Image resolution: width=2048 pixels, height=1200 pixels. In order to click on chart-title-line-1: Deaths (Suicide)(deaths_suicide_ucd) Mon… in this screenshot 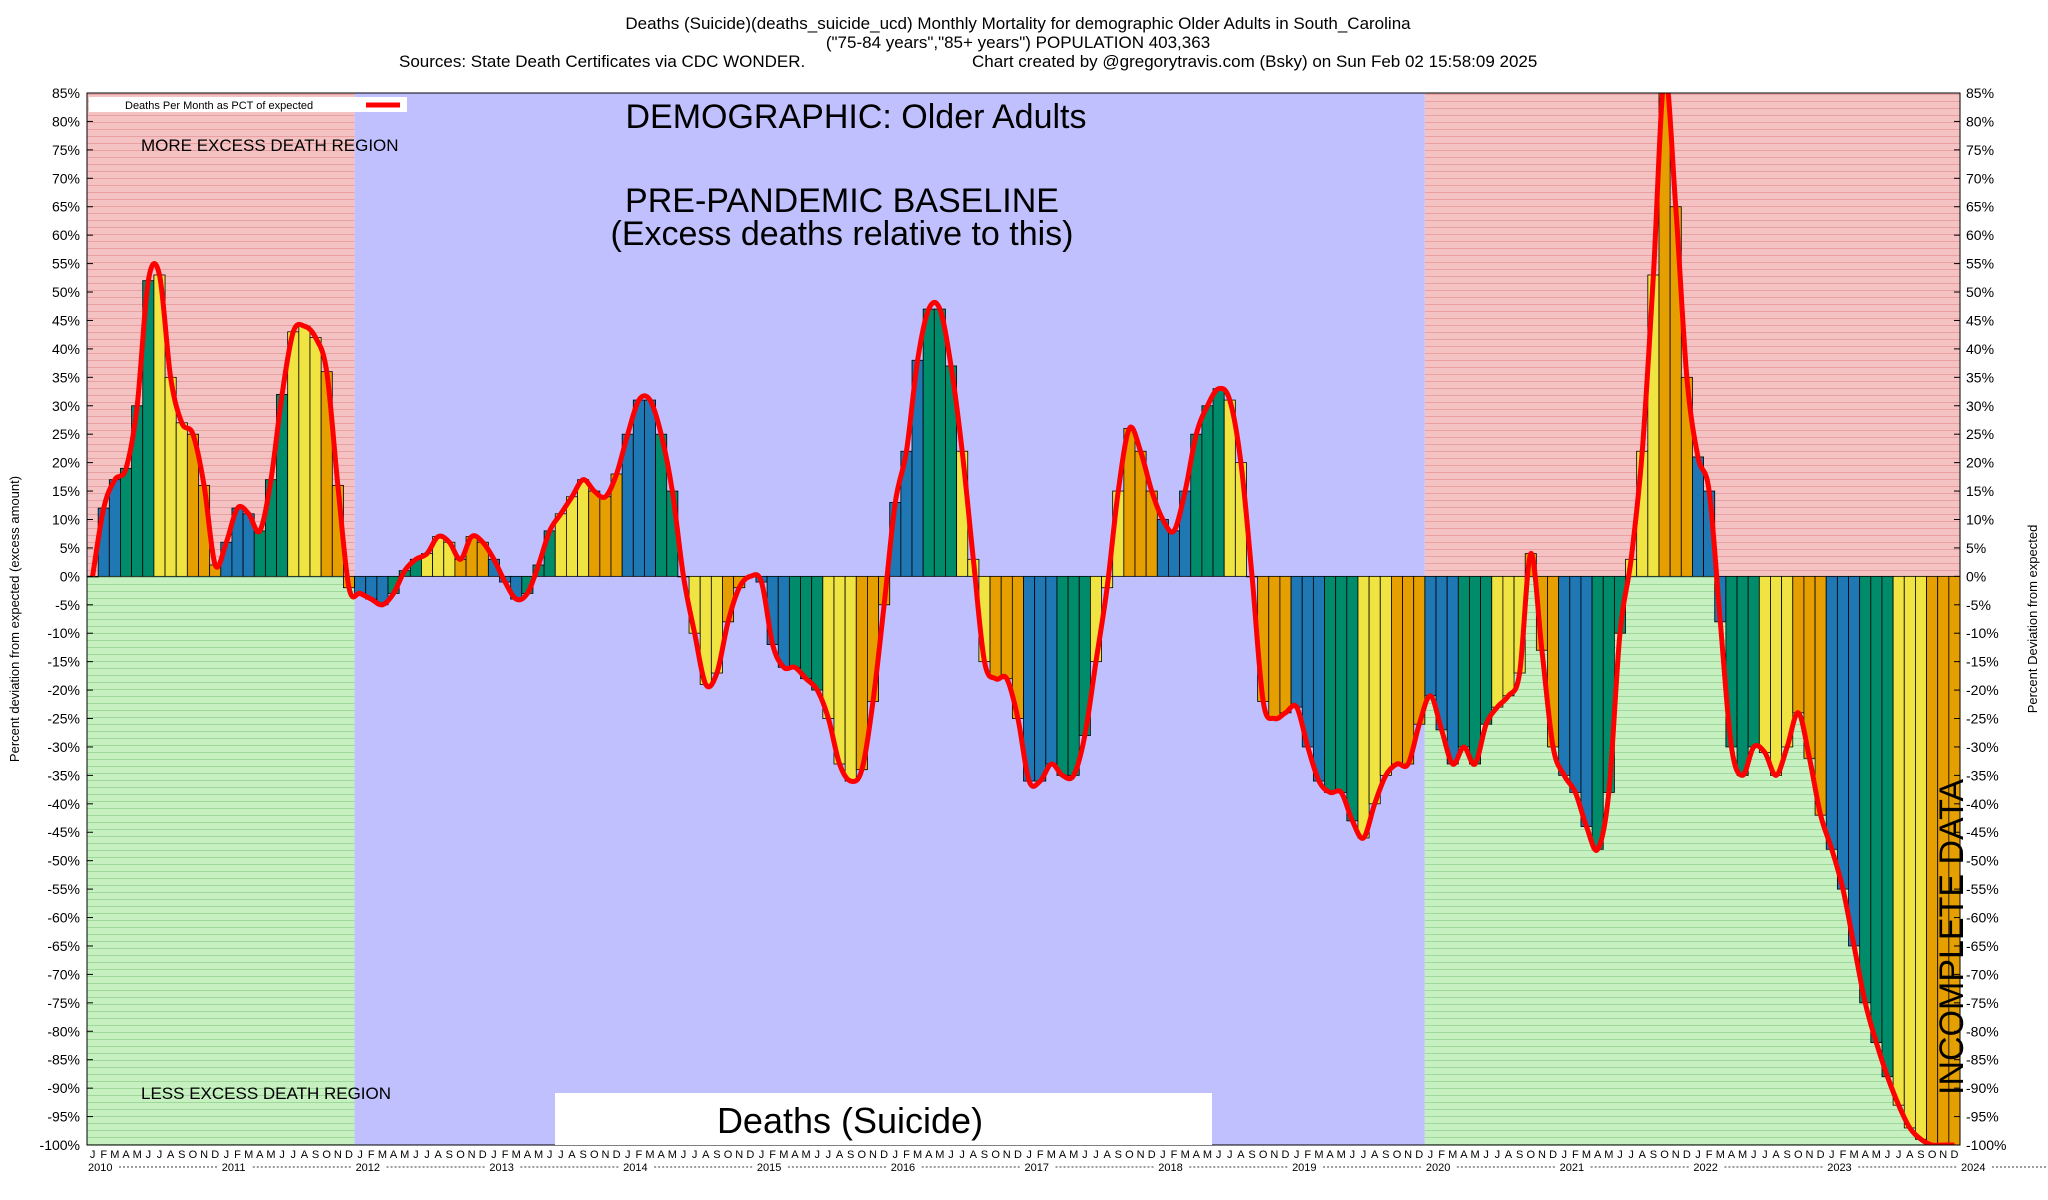, I will do `click(1018, 23)`.